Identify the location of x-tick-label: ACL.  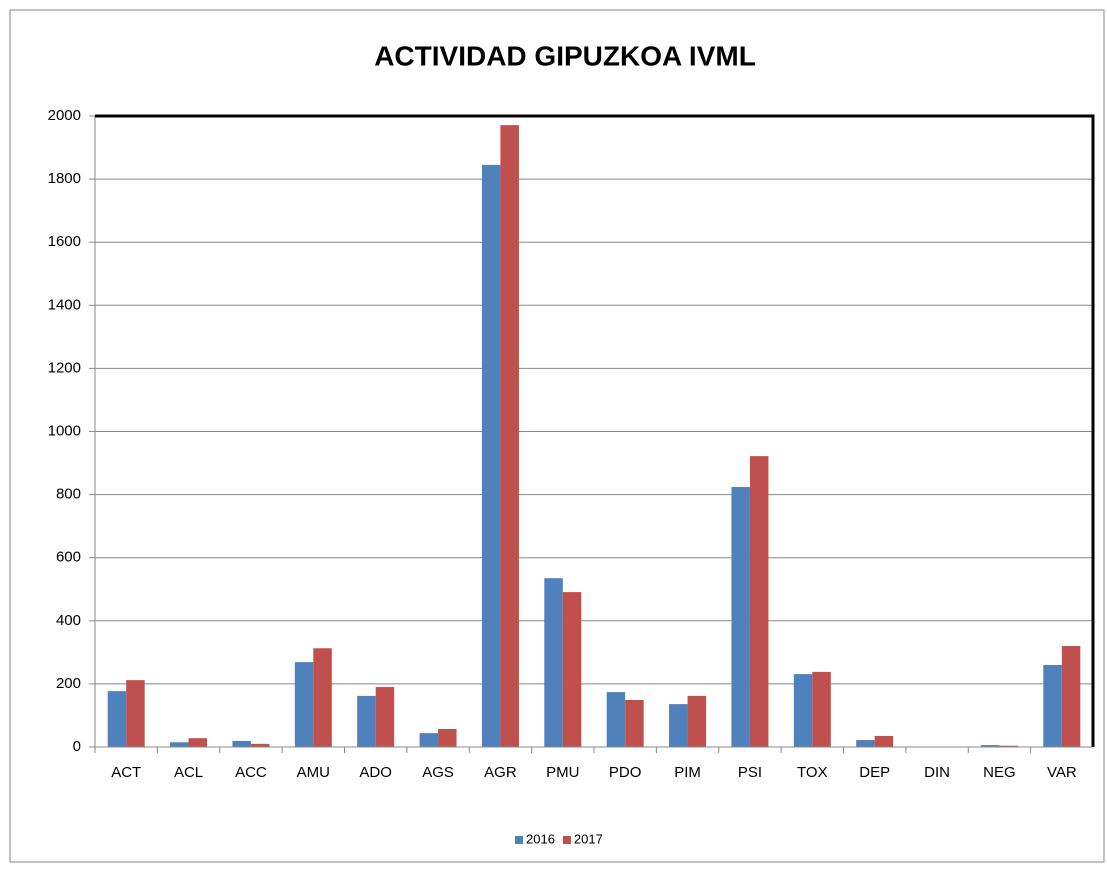
(188, 772).